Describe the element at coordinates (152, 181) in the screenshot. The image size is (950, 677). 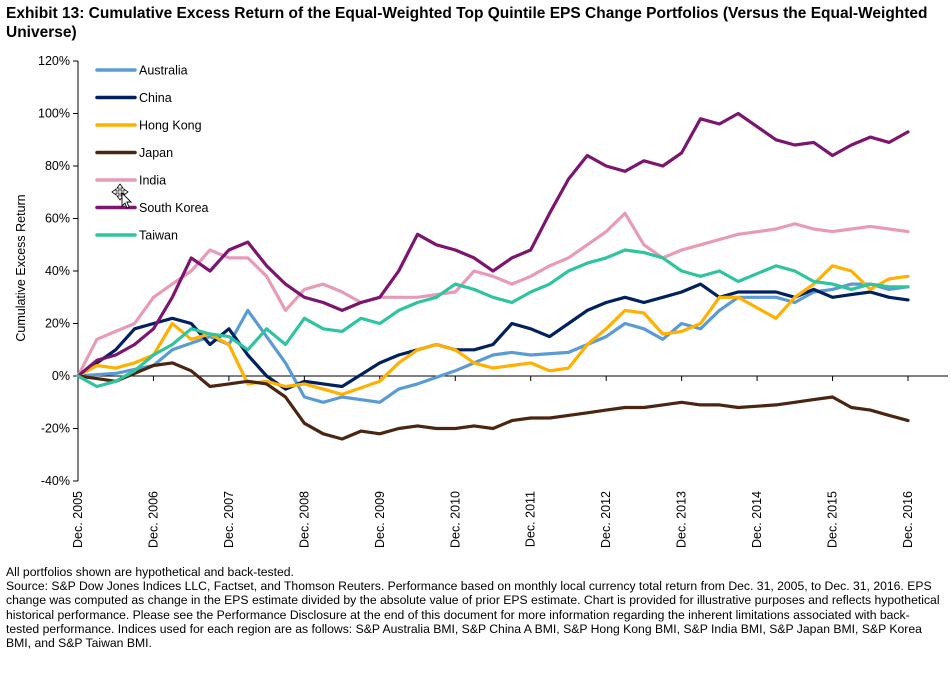
I see `legend-label-india: India` at that location.